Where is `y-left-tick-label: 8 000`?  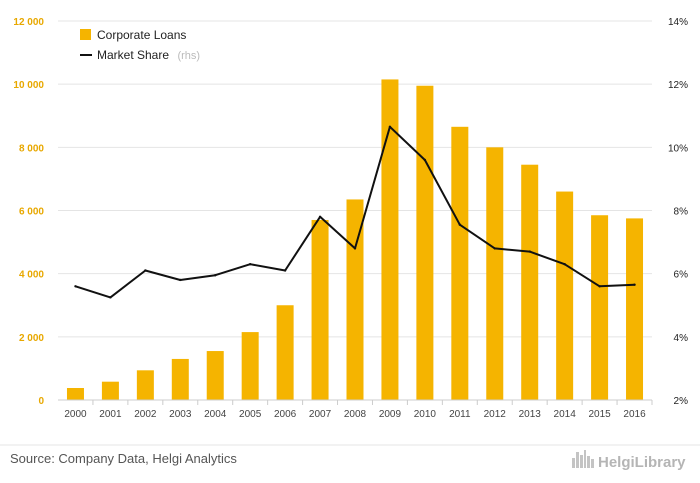
y-left-tick-label: 8 000 is located at coordinates (31, 148).